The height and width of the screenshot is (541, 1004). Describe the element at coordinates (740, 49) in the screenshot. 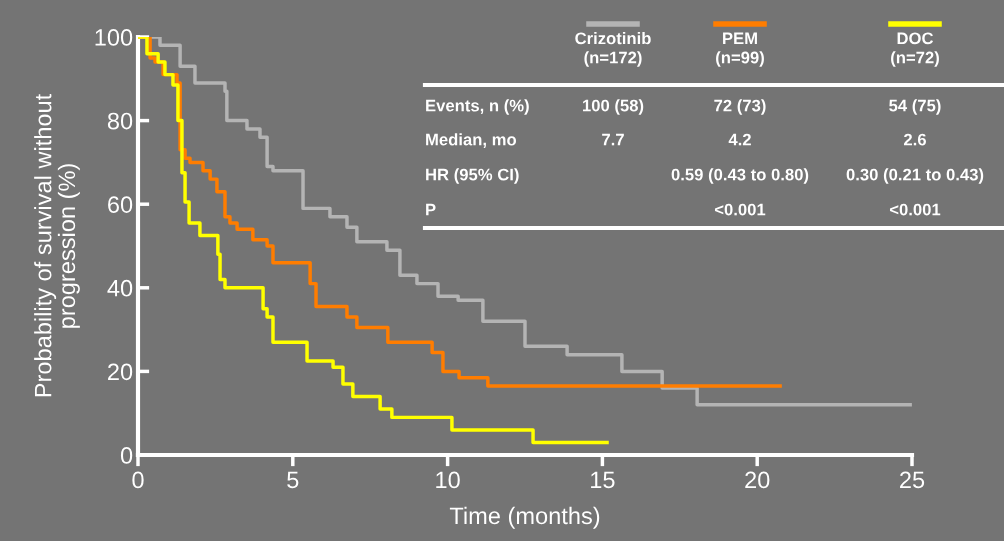

I see `legend-label: PEM (n=99)` at that location.